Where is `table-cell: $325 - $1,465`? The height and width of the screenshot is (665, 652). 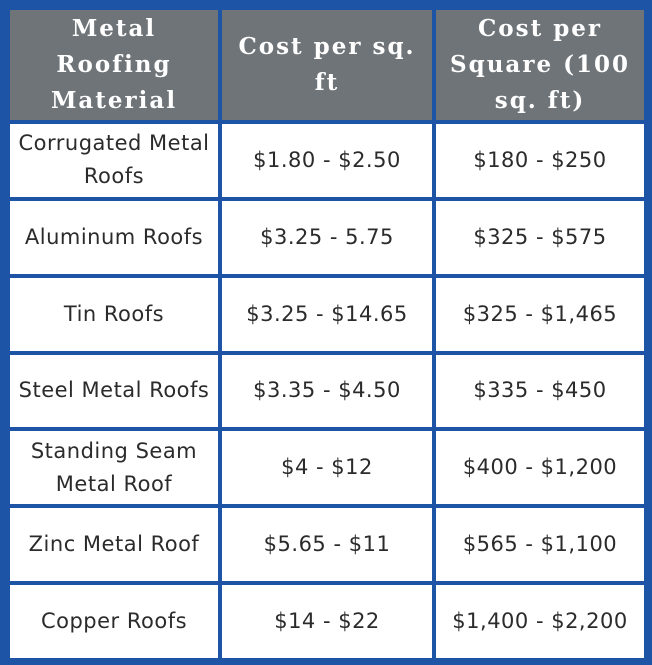
table-cell: $325 - $1,465 is located at coordinates (540, 314).